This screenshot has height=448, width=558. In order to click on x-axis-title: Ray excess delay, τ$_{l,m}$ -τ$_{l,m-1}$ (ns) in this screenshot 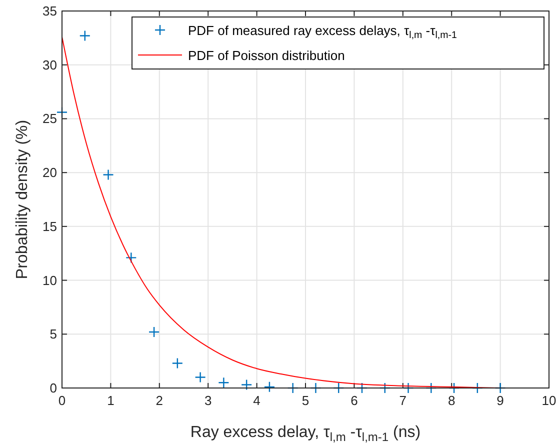, I will do `click(305, 434)`.